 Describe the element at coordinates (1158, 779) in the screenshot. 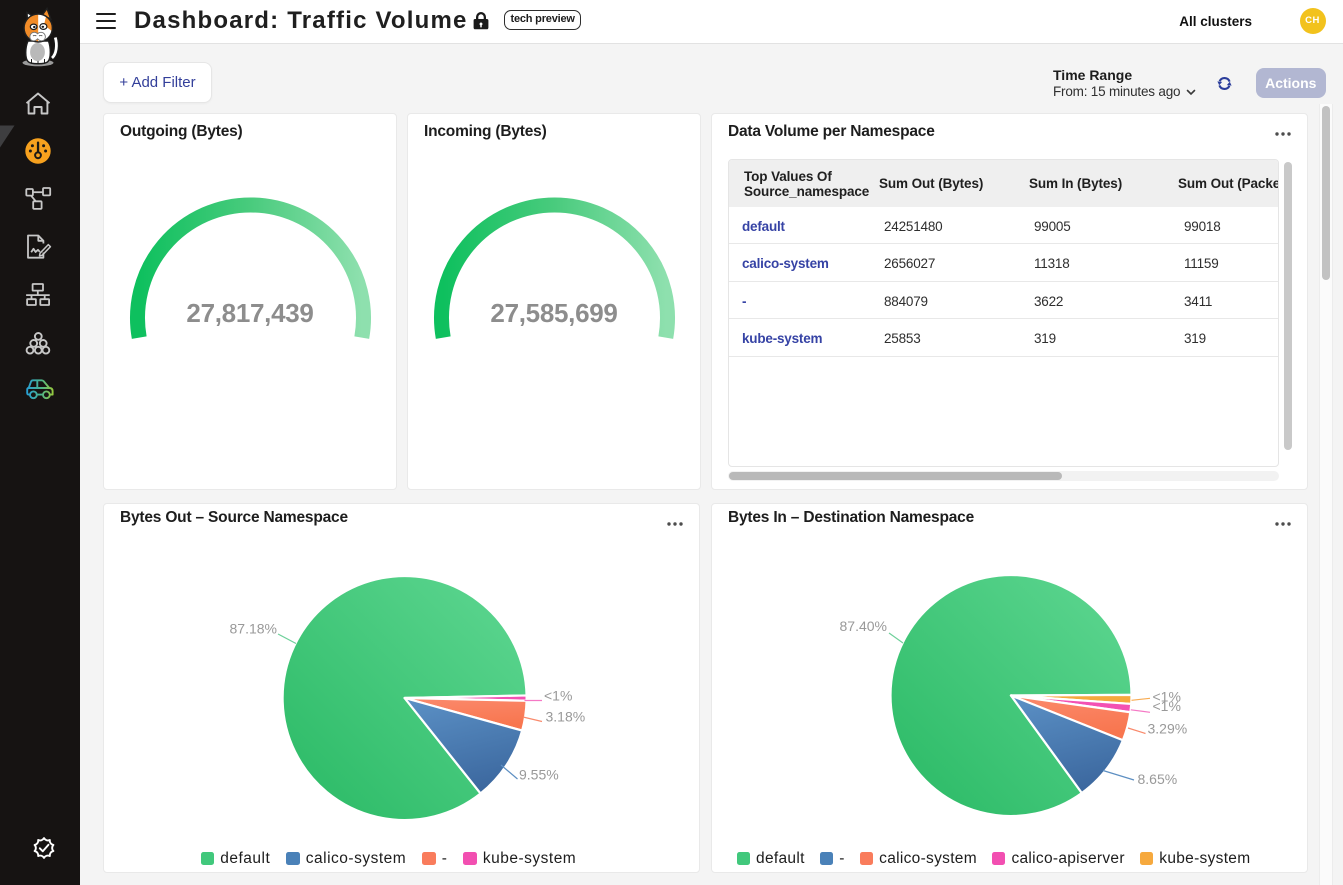

I see `svg-text: 8.65%` at that location.